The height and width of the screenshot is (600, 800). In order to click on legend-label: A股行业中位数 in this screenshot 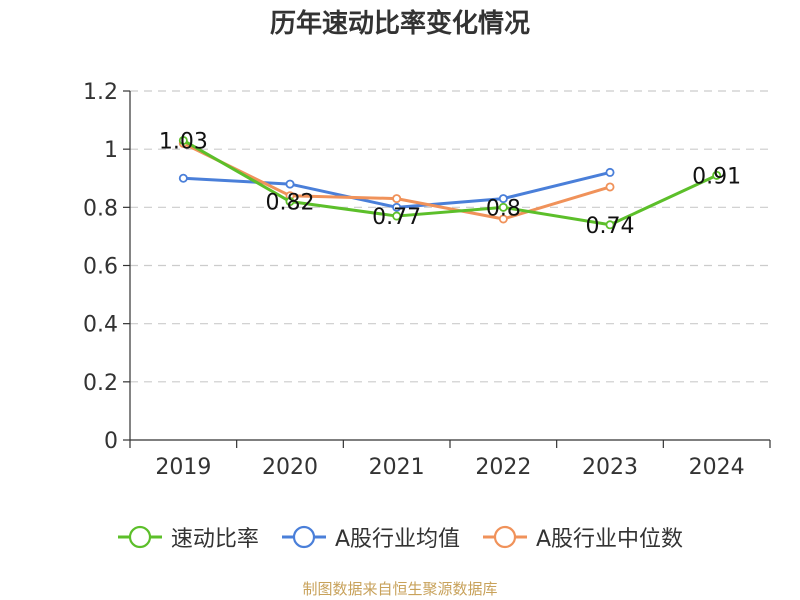, I will do `click(610, 539)`.